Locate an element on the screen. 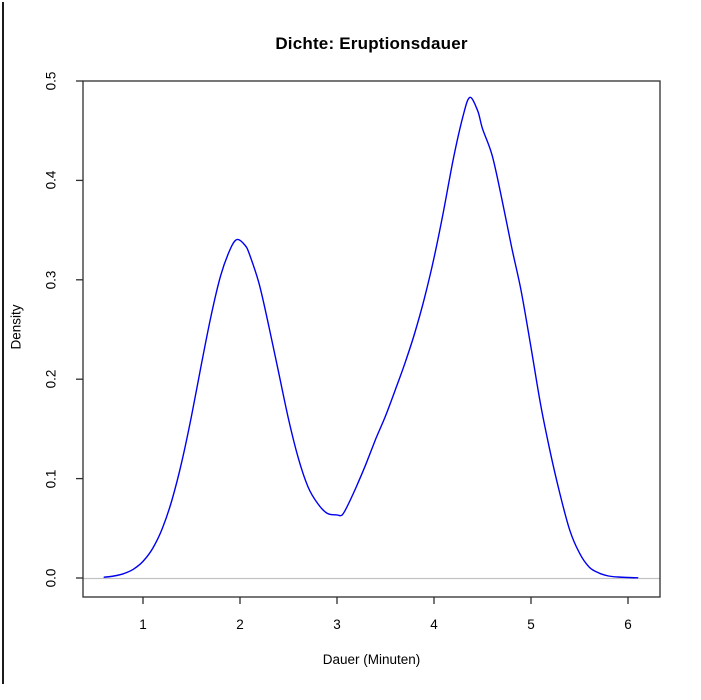  y-tick-label-text: 0.1 is located at coordinates (51, 478).